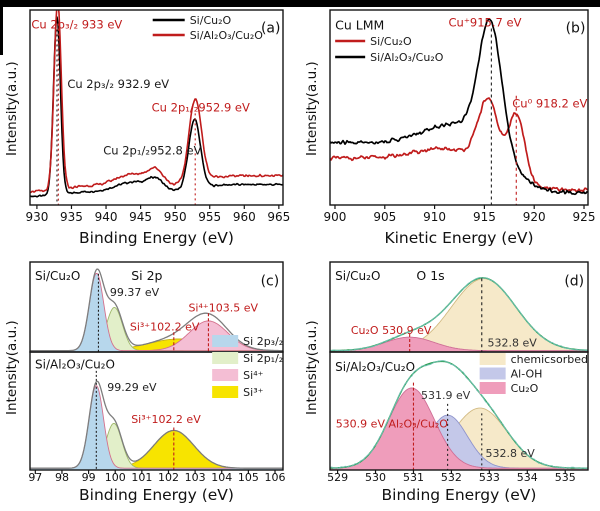 The height and width of the screenshot is (511, 600). What do you see at coordinates (511, 453) in the screenshot?
I see `annotation: 532.8 eV` at bounding box center [511, 453].